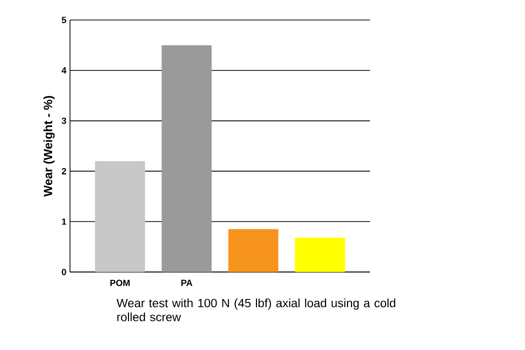 The height and width of the screenshot is (350, 525). Describe the element at coordinates (64, 121) in the screenshot. I see `y-tick-label: 3` at that location.